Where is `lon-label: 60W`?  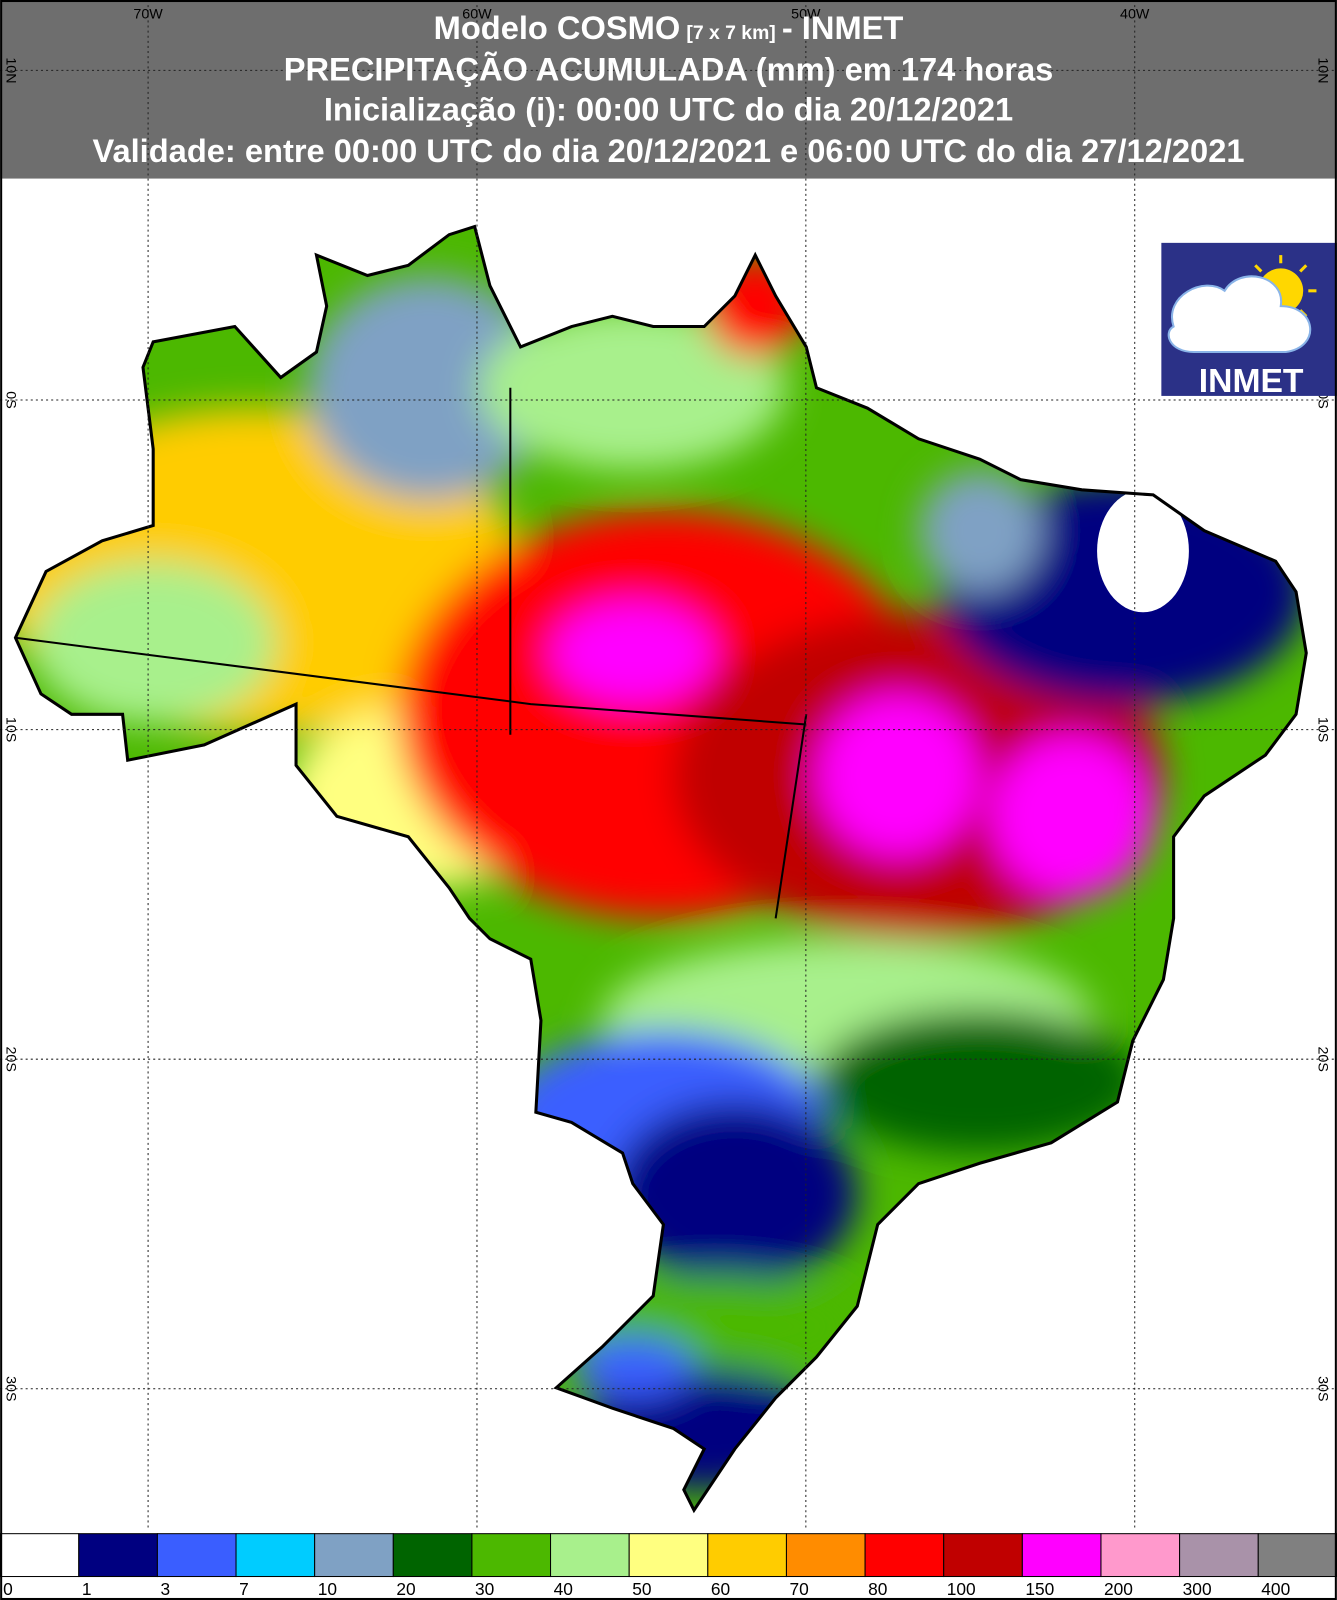
lon-label: 60W is located at coordinates (477, 14).